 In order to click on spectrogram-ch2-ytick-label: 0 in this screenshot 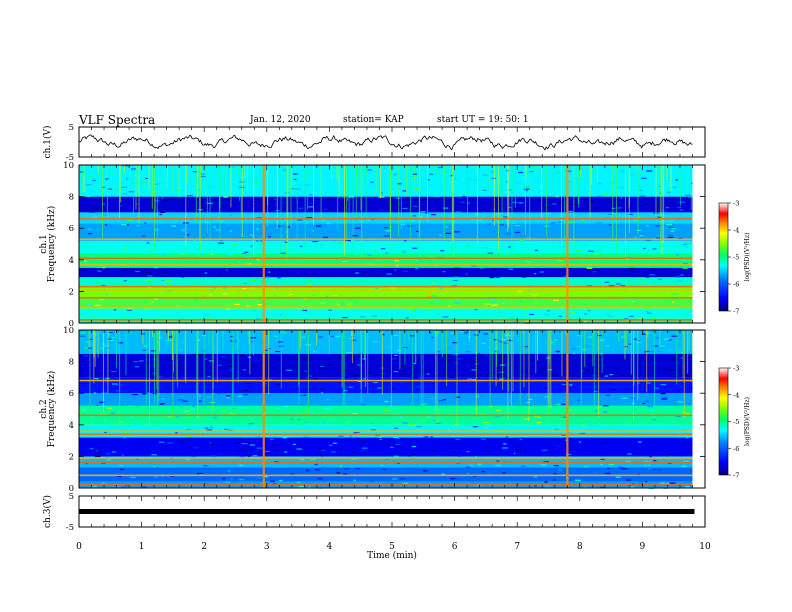, I will do `click(71, 489)`.